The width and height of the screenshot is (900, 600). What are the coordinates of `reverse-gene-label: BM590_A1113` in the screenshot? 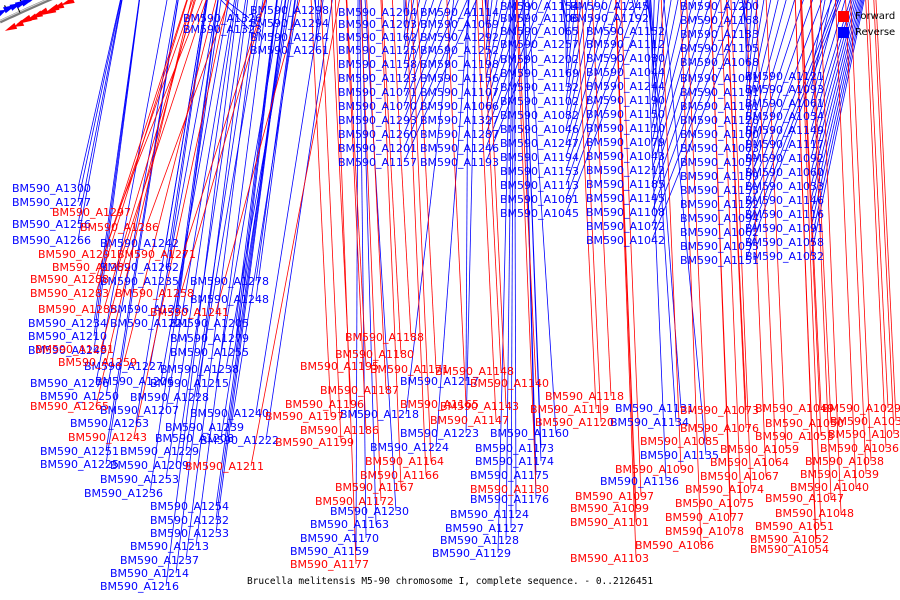 It's located at (539, 185).